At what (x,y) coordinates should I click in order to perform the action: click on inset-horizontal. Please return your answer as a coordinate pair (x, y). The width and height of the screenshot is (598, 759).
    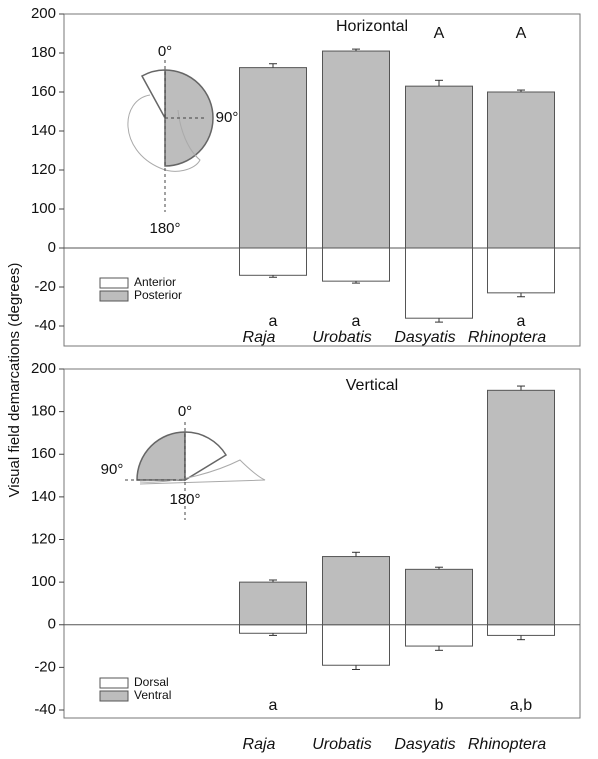
    Looking at the image, I should click on (170, 136).